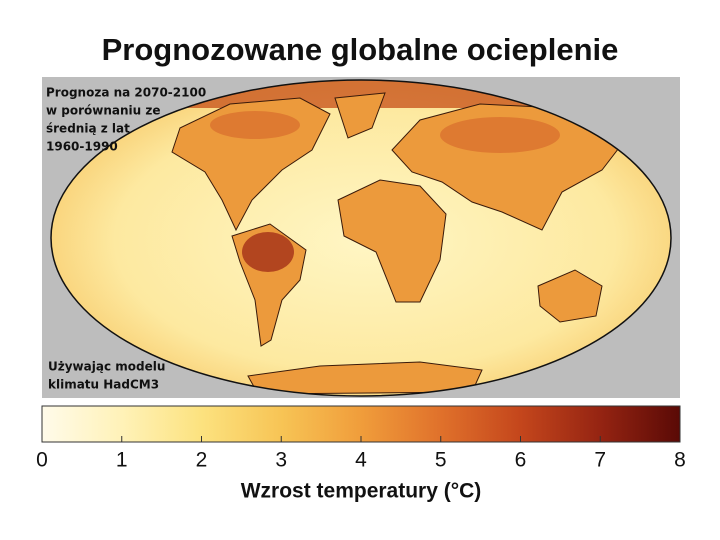 The width and height of the screenshot is (720, 540). Describe the element at coordinates (361, 491) in the screenshot. I see `colorbar-label: Wzrost temperatury (°C)` at that location.